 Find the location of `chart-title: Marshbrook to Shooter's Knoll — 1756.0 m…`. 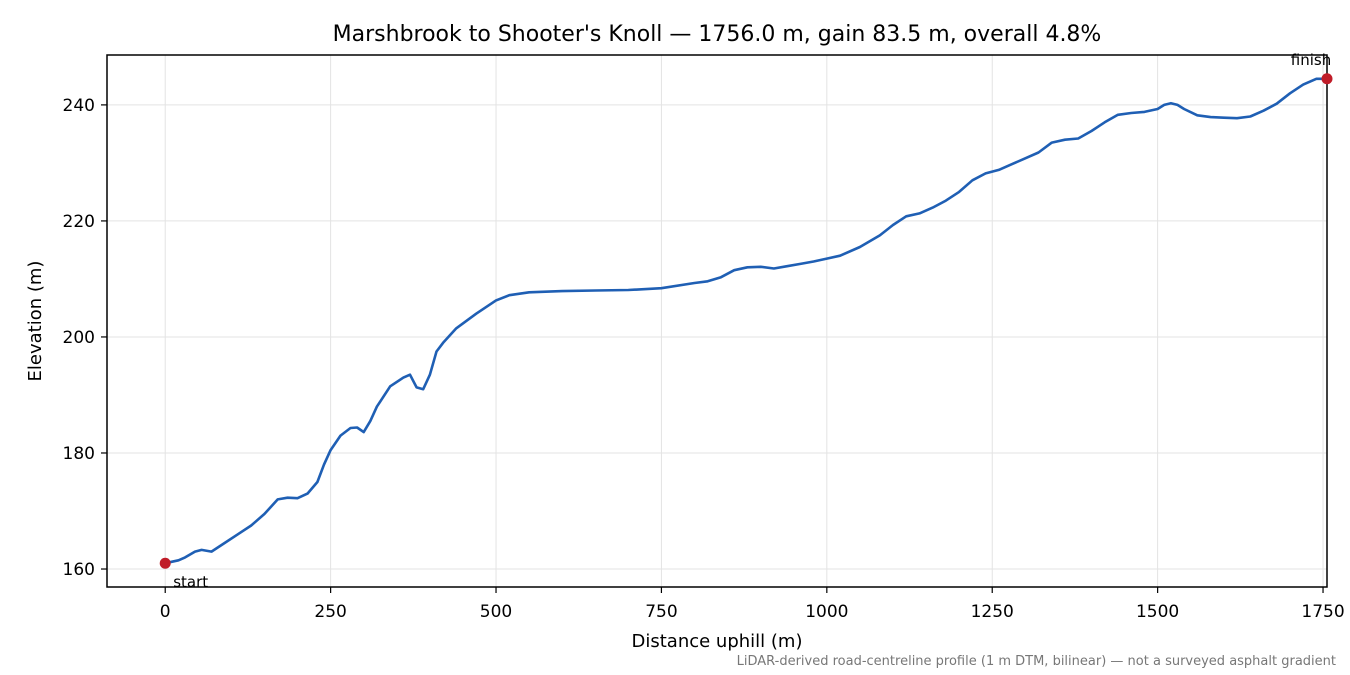

chart-title: Marshbrook to Shooter's Knoll — 1756.0 m… is located at coordinates (717, 34).